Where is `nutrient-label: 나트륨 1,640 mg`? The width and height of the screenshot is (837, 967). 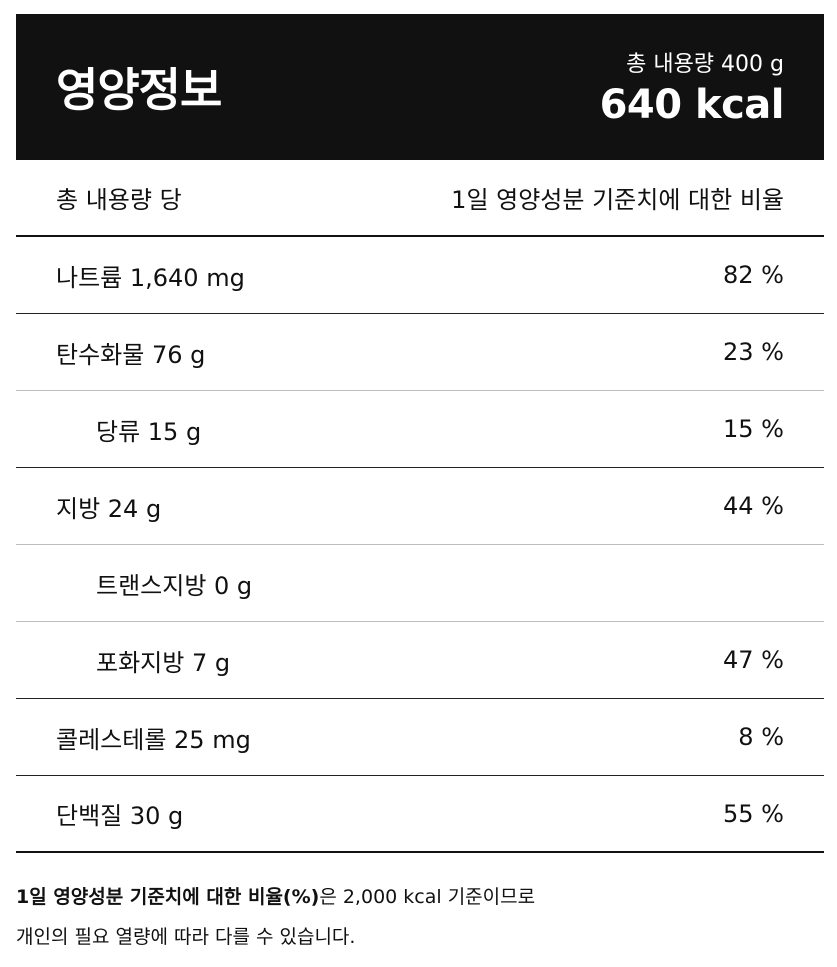 nutrient-label: 나트륨 1,640 mg is located at coordinates (150, 277).